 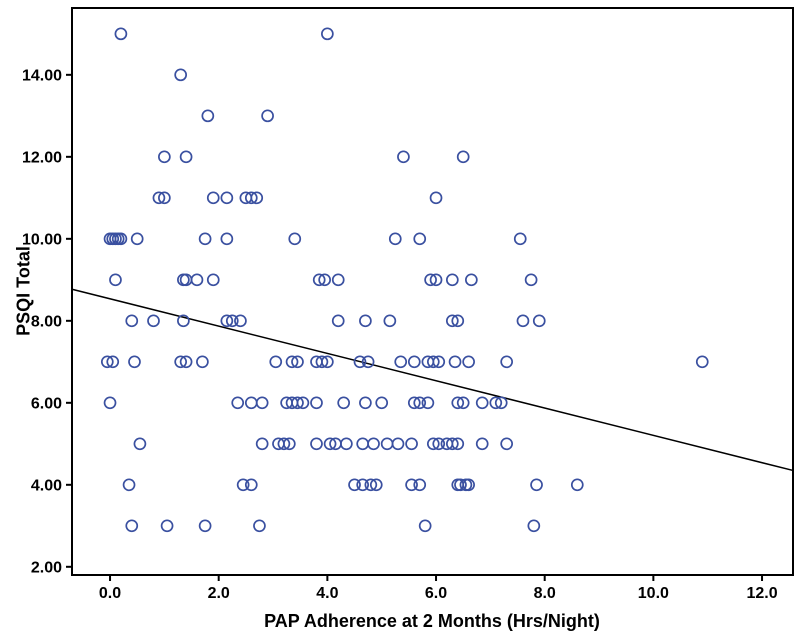 What do you see at coordinates (42, 239) in the screenshot?
I see `y-tick-label: 10.00` at bounding box center [42, 239].